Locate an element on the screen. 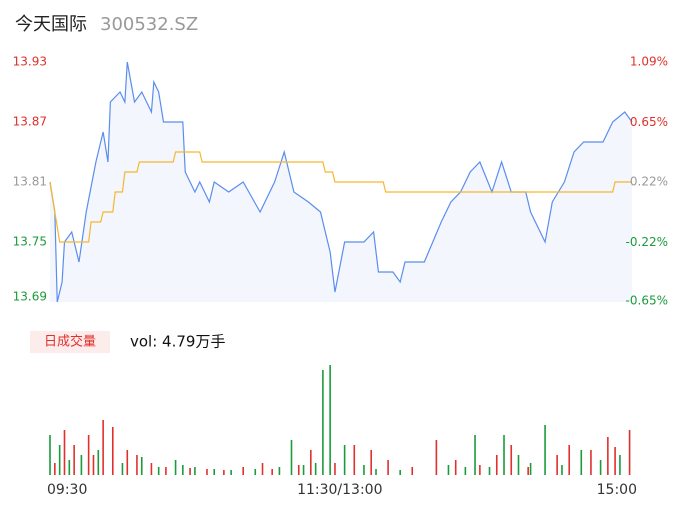 The image size is (686, 528). y2-tick-label: -0.65% is located at coordinates (647, 301).